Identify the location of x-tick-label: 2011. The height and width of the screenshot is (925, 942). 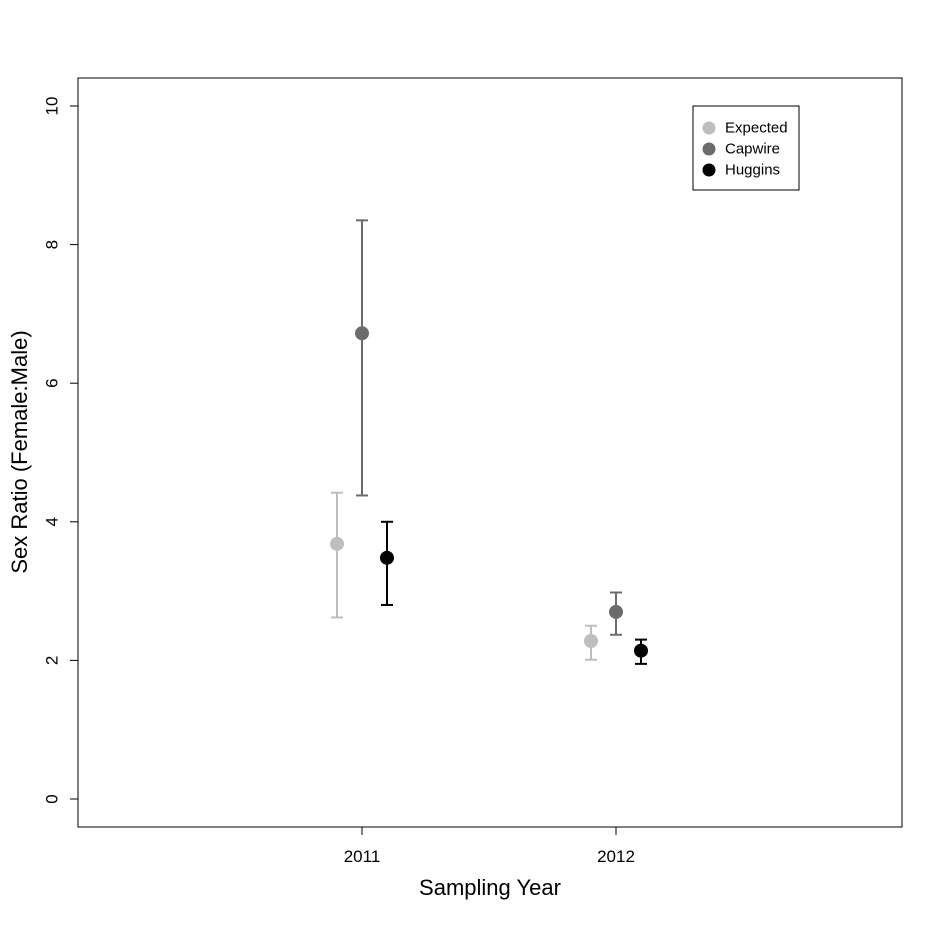
(362, 856).